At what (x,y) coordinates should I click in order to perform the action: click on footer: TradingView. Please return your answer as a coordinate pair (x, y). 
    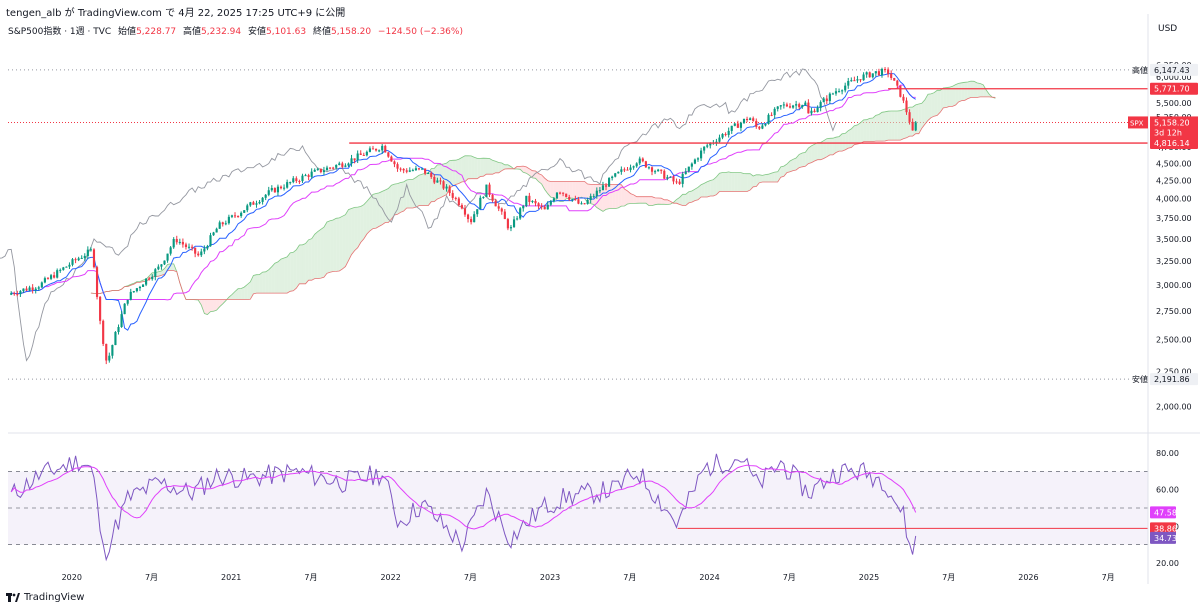
    Looking at the image, I should click on (45, 597).